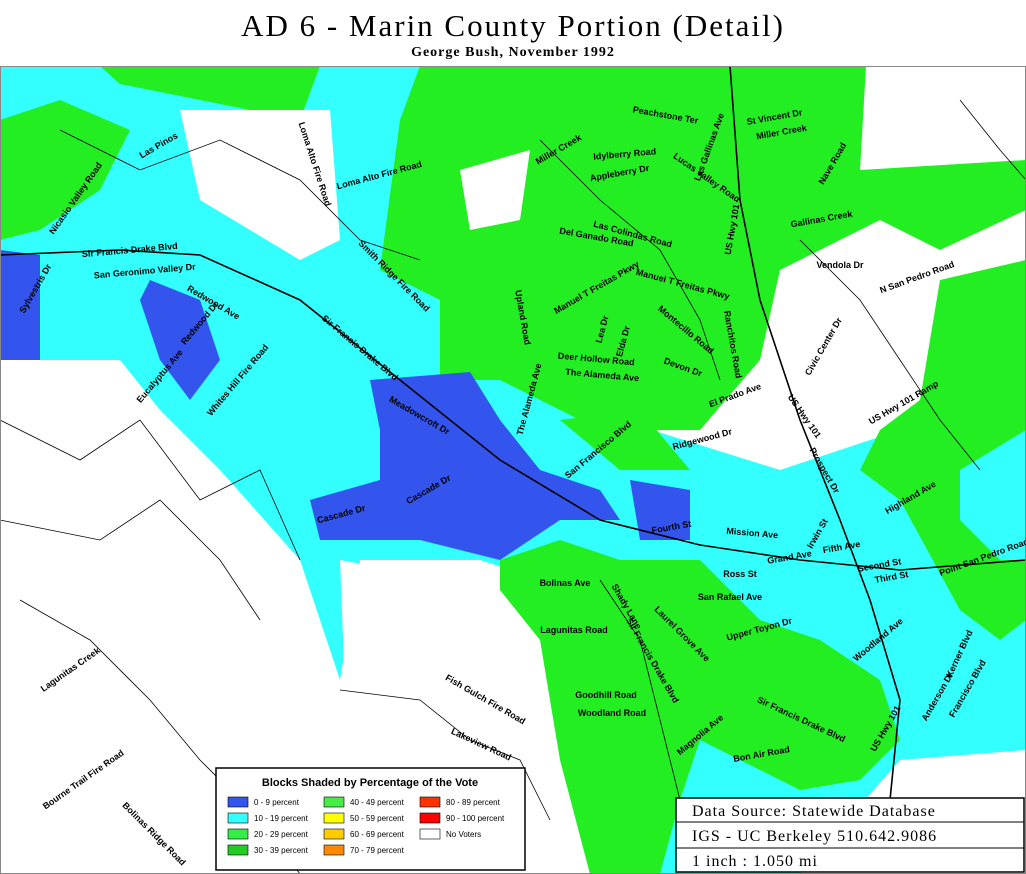 Image resolution: width=1026 pixels, height=874 pixels. What do you see at coordinates (513, 52) in the screenshot?
I see `subtitle: George Bush, November 1992` at bounding box center [513, 52].